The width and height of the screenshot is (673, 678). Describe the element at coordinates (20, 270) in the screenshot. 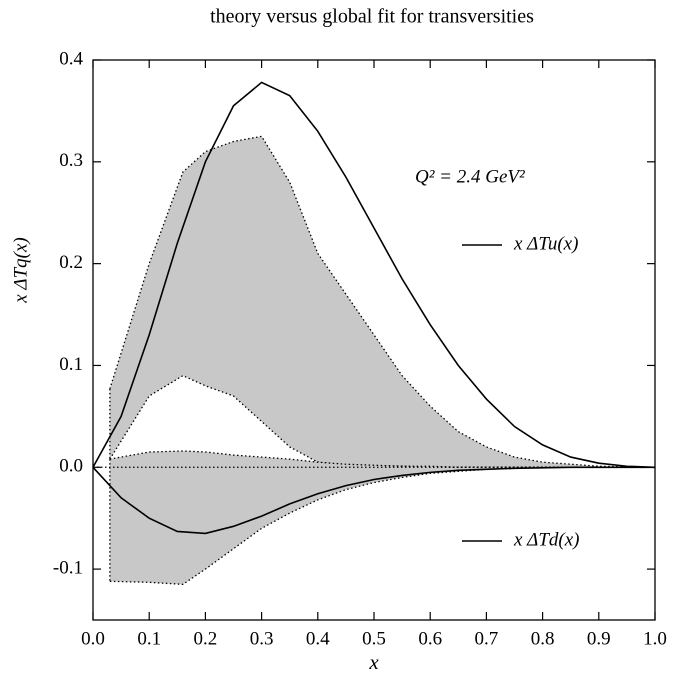

I see `y-axis-label: x ΔTq(x)` at that location.